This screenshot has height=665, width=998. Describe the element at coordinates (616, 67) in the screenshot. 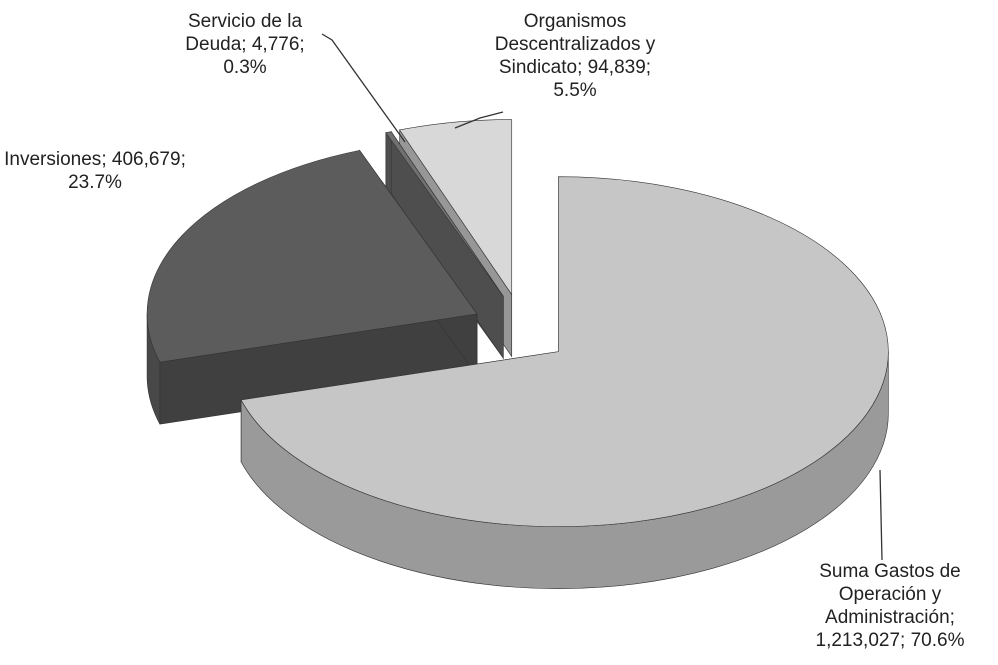

I see `label-value: 94,839` at that location.